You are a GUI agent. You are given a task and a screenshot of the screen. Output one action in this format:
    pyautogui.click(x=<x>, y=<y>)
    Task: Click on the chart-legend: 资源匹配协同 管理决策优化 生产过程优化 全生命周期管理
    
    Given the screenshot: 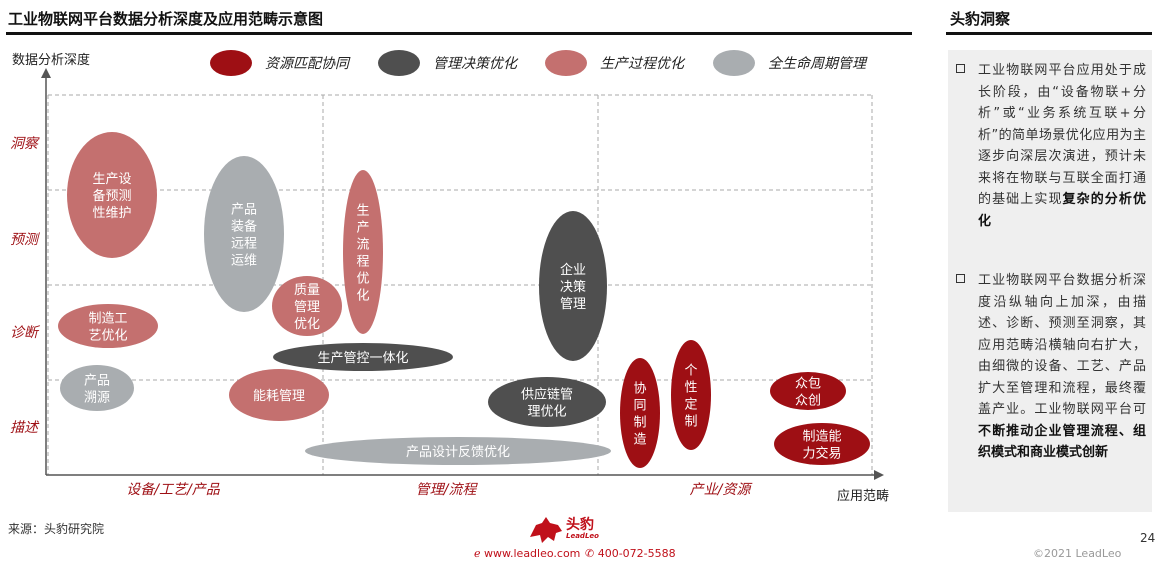 What is the action you would take?
    pyautogui.click(x=539, y=63)
    